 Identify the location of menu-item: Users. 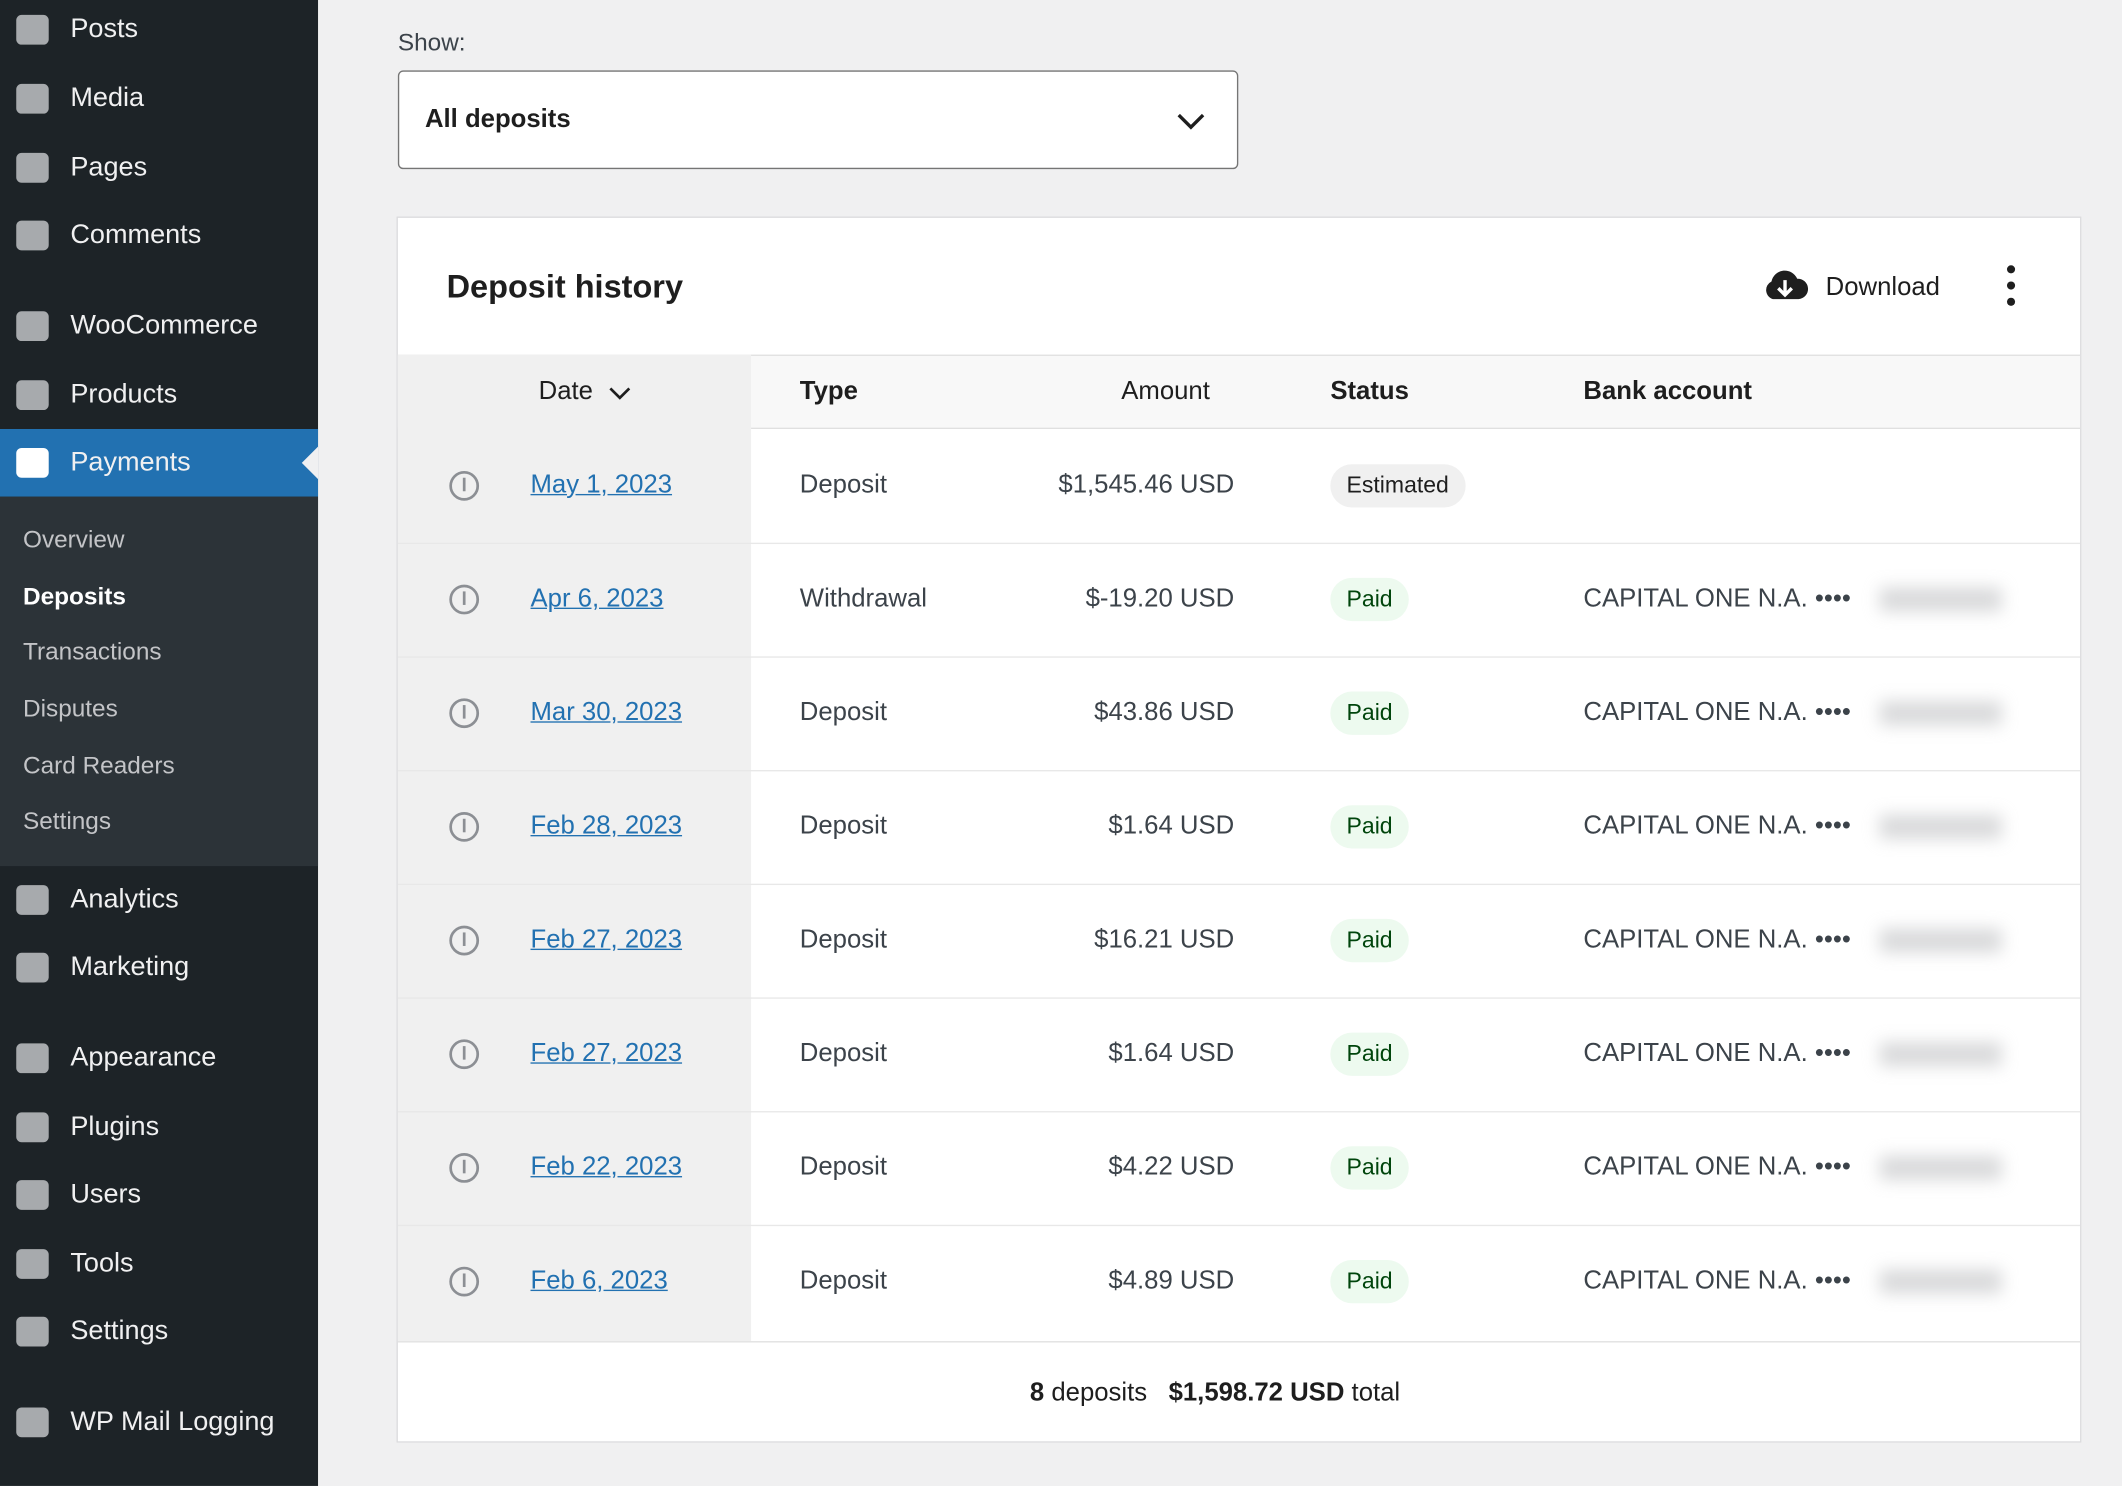
(106, 1194).